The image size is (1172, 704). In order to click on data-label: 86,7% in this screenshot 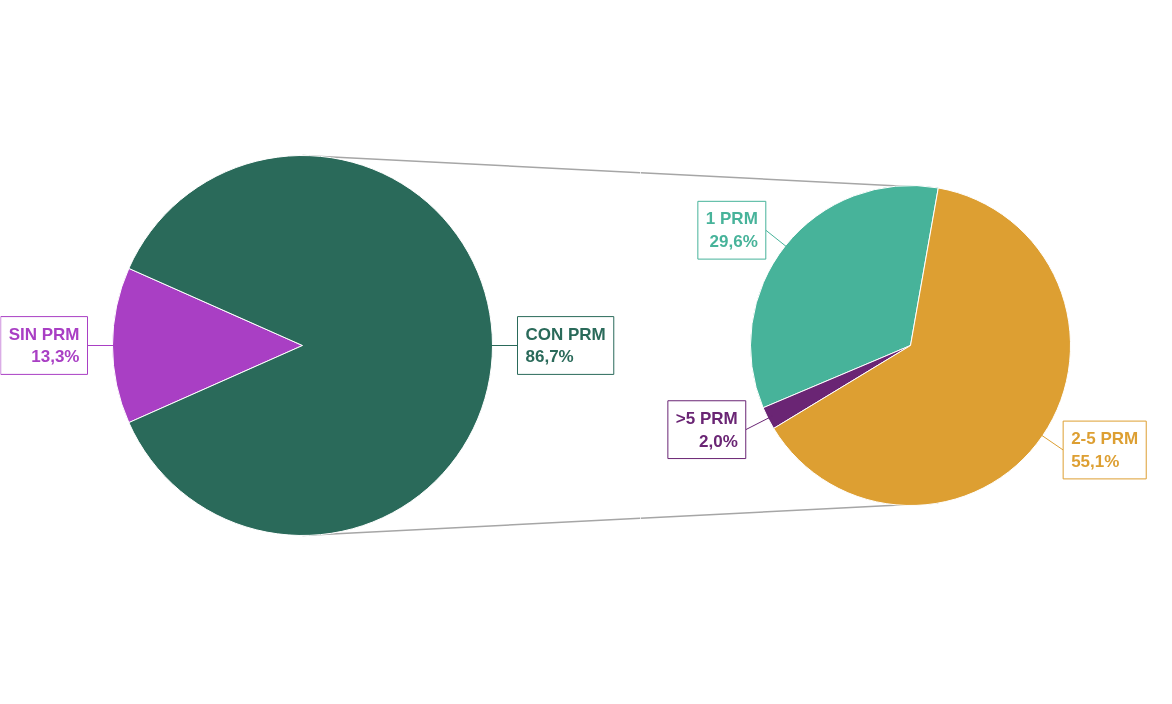, I will do `click(549, 357)`.